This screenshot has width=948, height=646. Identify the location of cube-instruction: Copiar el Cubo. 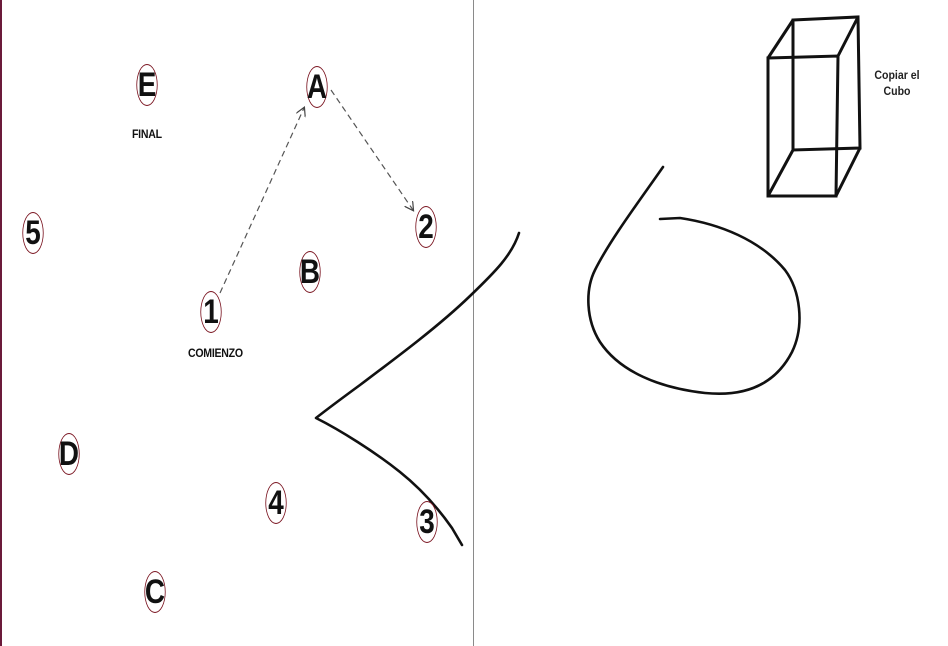
(897, 83).